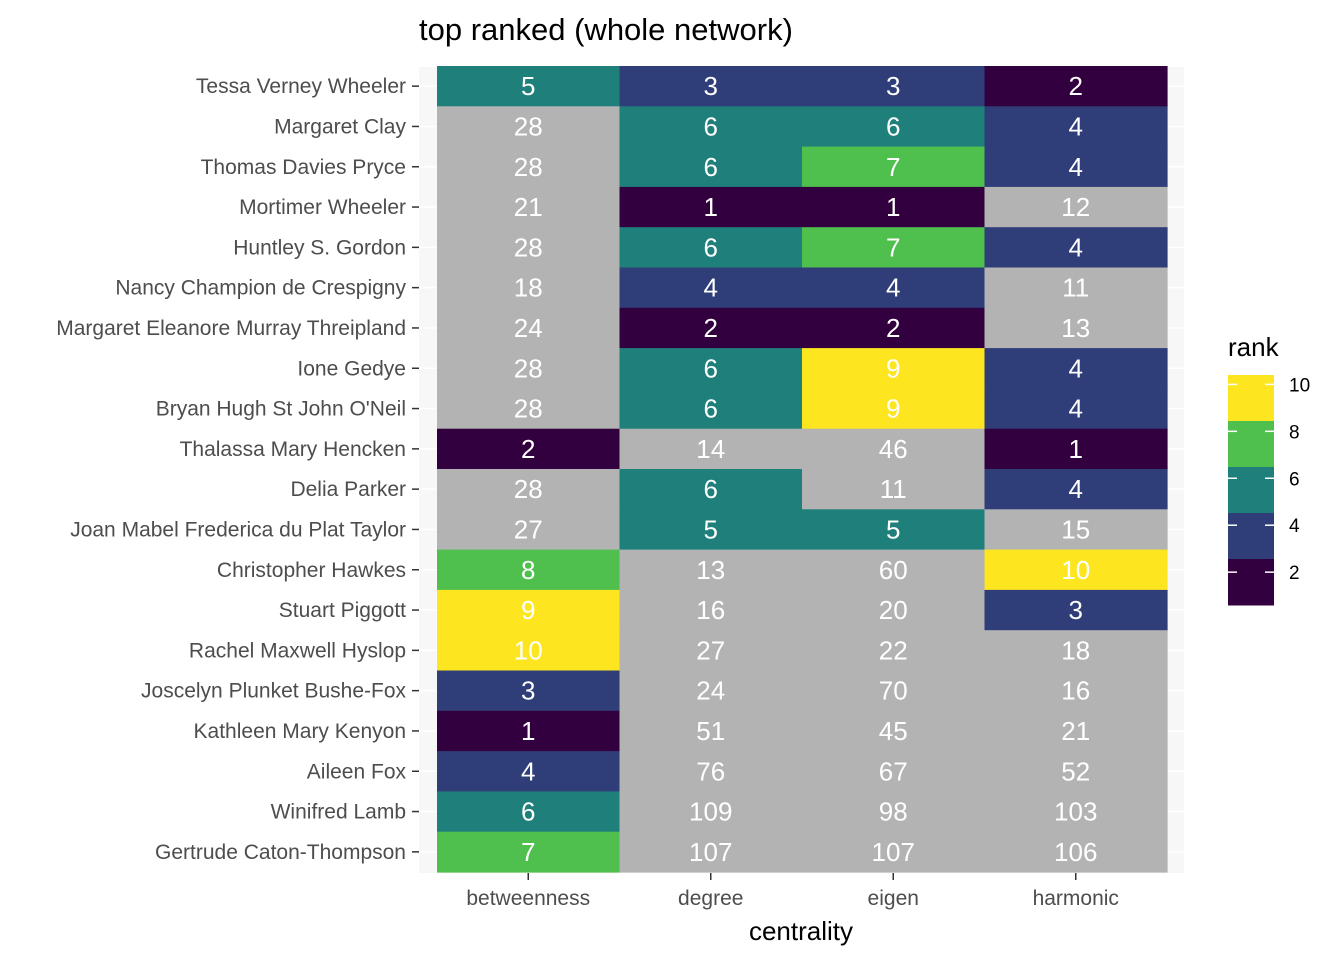  I want to click on x-axis-title: centrality, so click(801, 931).